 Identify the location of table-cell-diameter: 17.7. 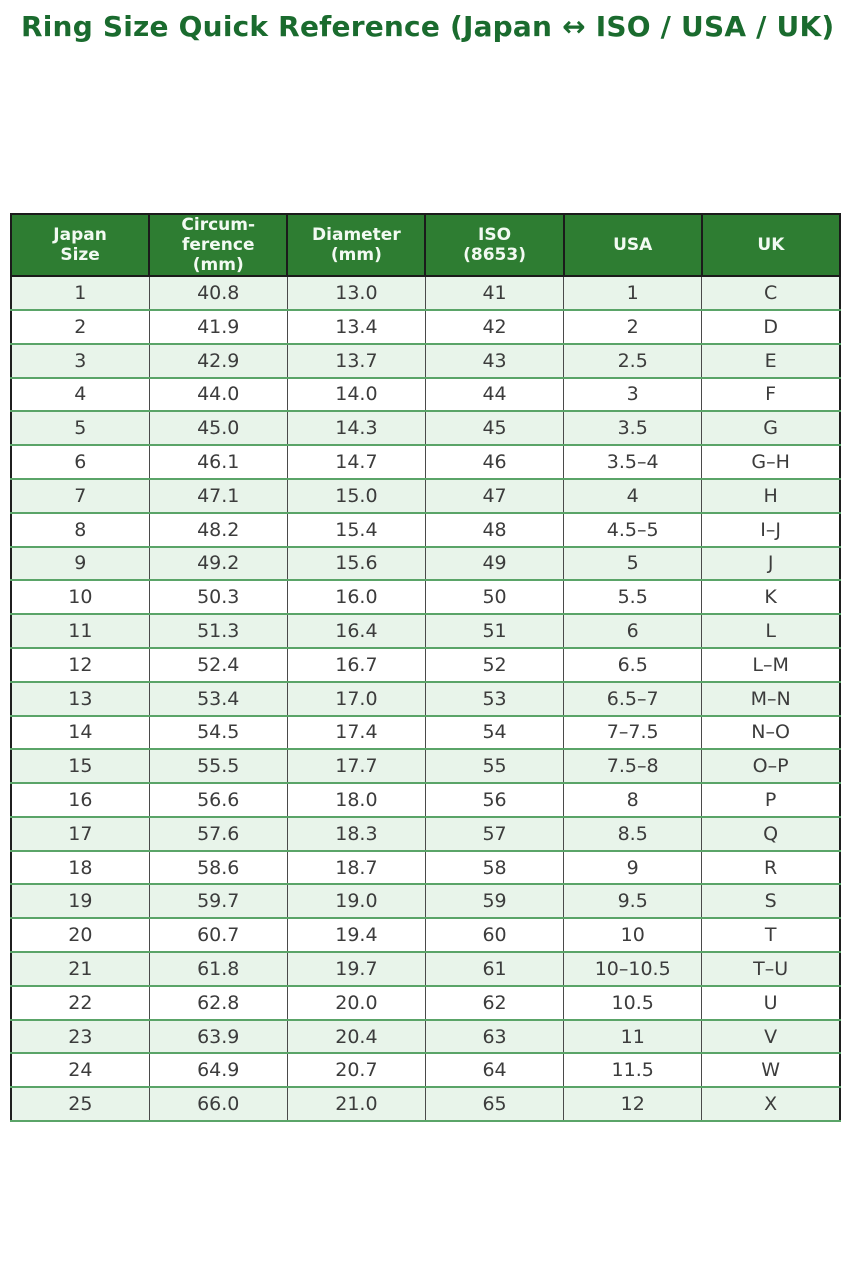
(356, 766).